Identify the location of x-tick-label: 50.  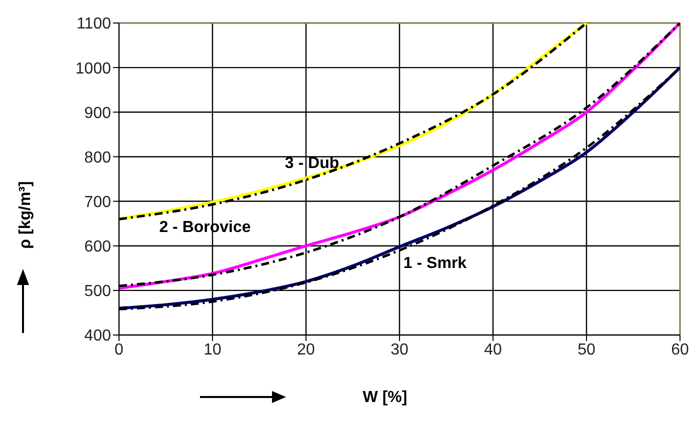
(587, 349).